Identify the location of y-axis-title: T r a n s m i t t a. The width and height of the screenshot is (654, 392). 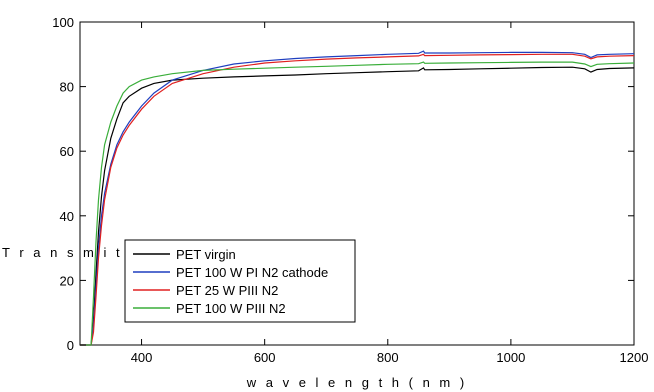
(77, 252).